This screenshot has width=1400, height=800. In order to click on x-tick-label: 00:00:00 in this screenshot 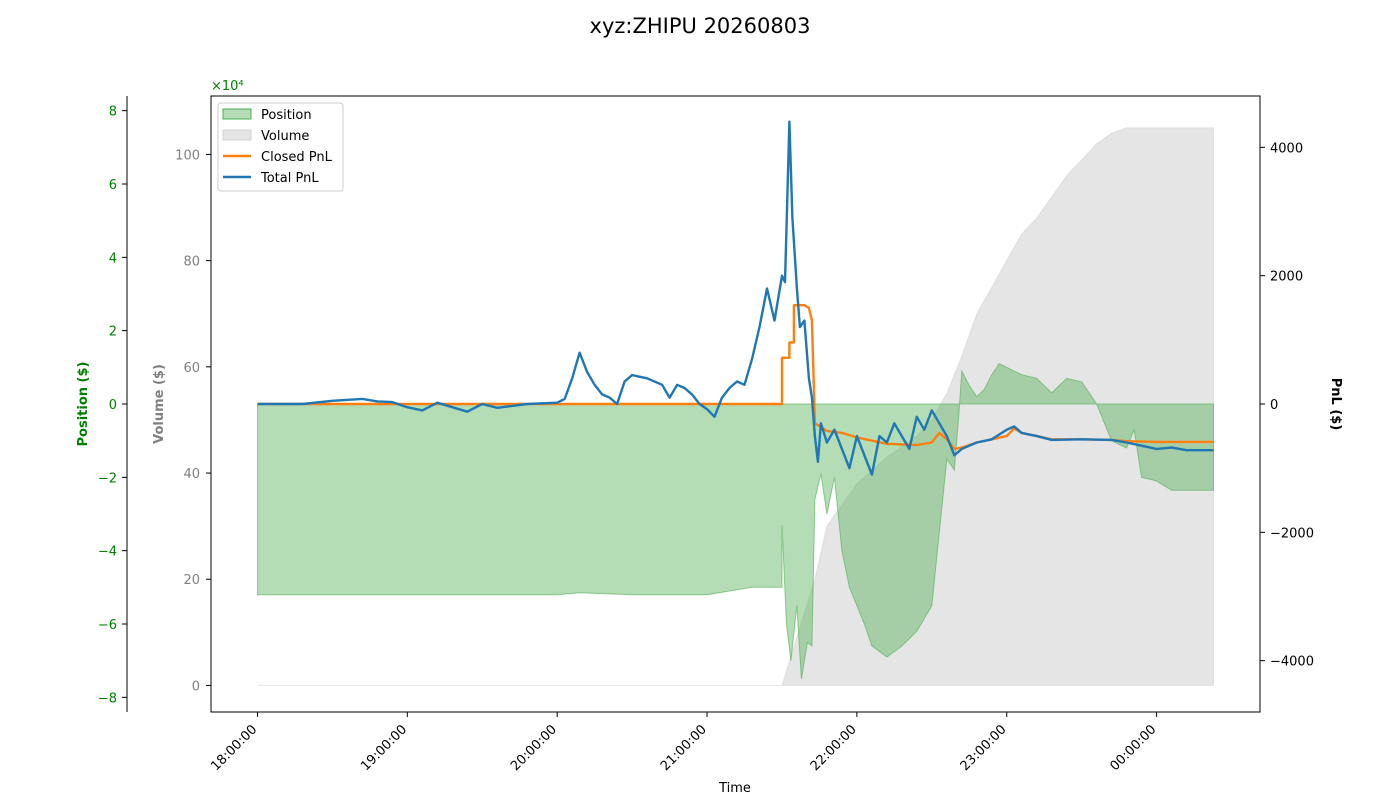, I will do `click(1134, 748)`.